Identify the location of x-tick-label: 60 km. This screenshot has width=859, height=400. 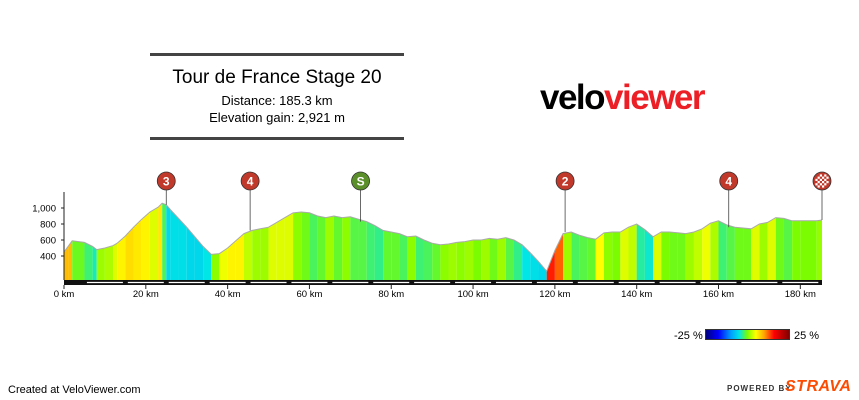
(310, 294).